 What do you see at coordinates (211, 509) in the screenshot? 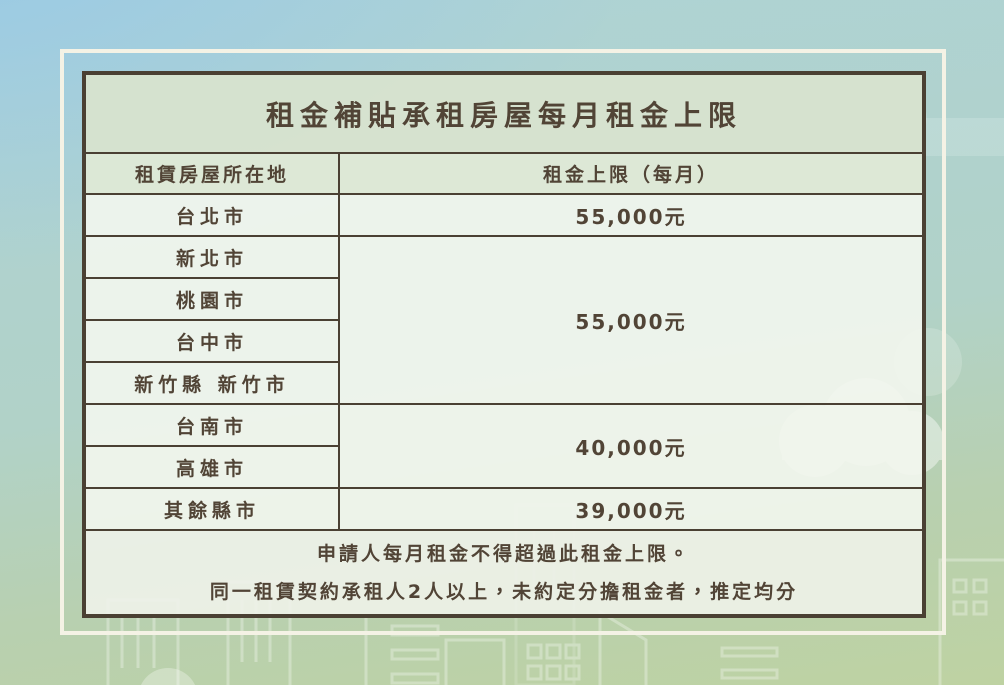
I see `location-cell-other-counties: 其餘縣市` at bounding box center [211, 509].